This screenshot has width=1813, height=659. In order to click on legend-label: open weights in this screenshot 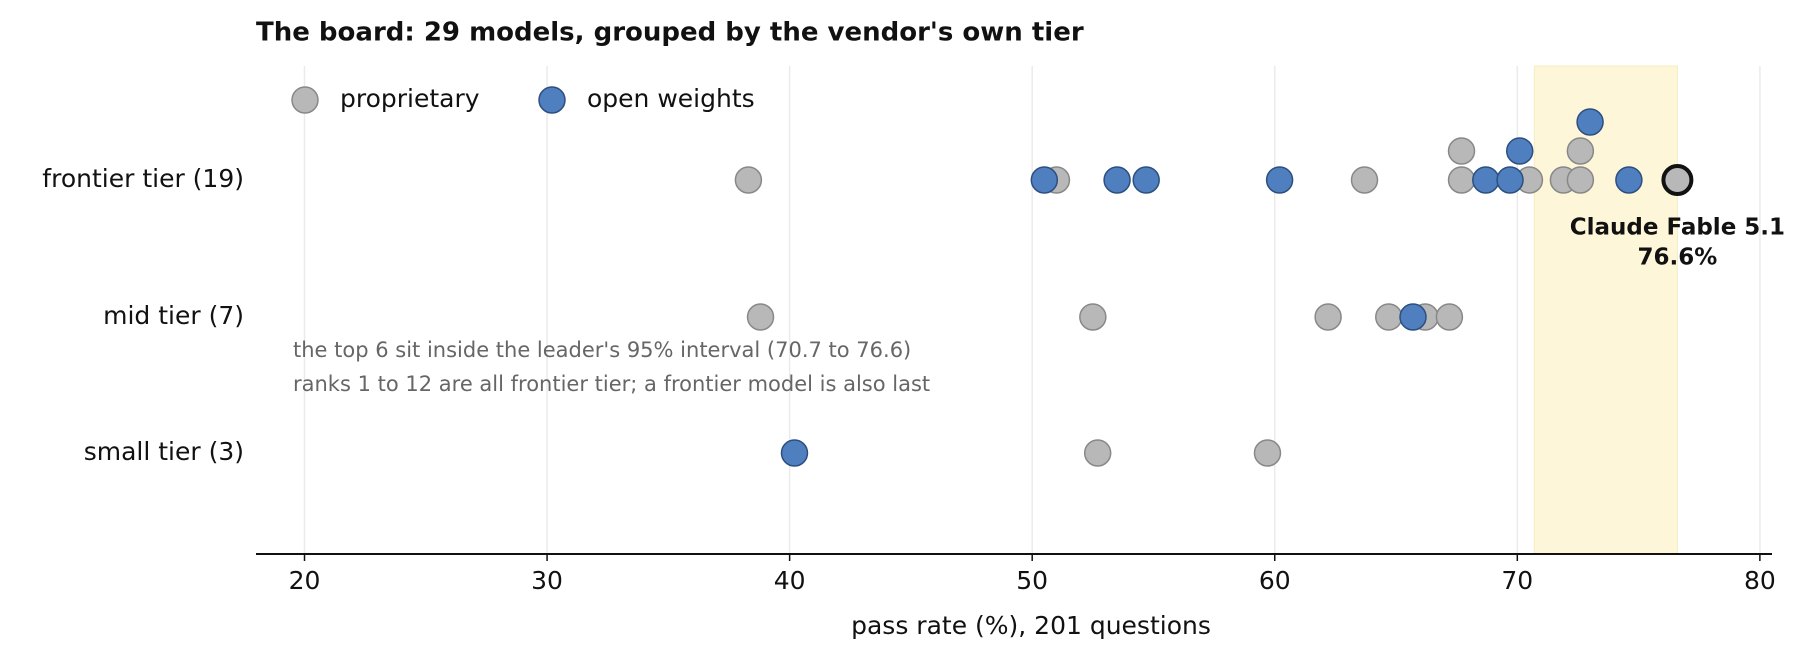, I will do `click(671, 98)`.